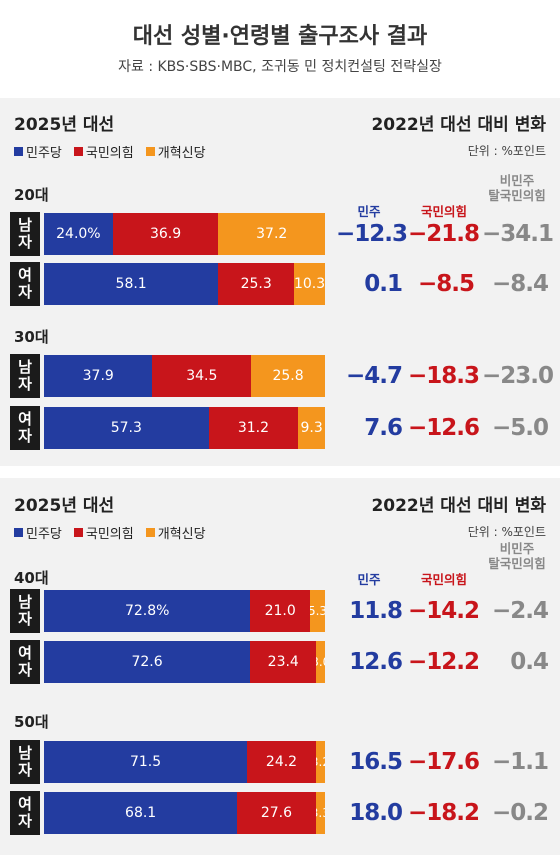  What do you see at coordinates (147, 662) in the screenshot?
I see `bar-segment: 72.6` at bounding box center [147, 662].